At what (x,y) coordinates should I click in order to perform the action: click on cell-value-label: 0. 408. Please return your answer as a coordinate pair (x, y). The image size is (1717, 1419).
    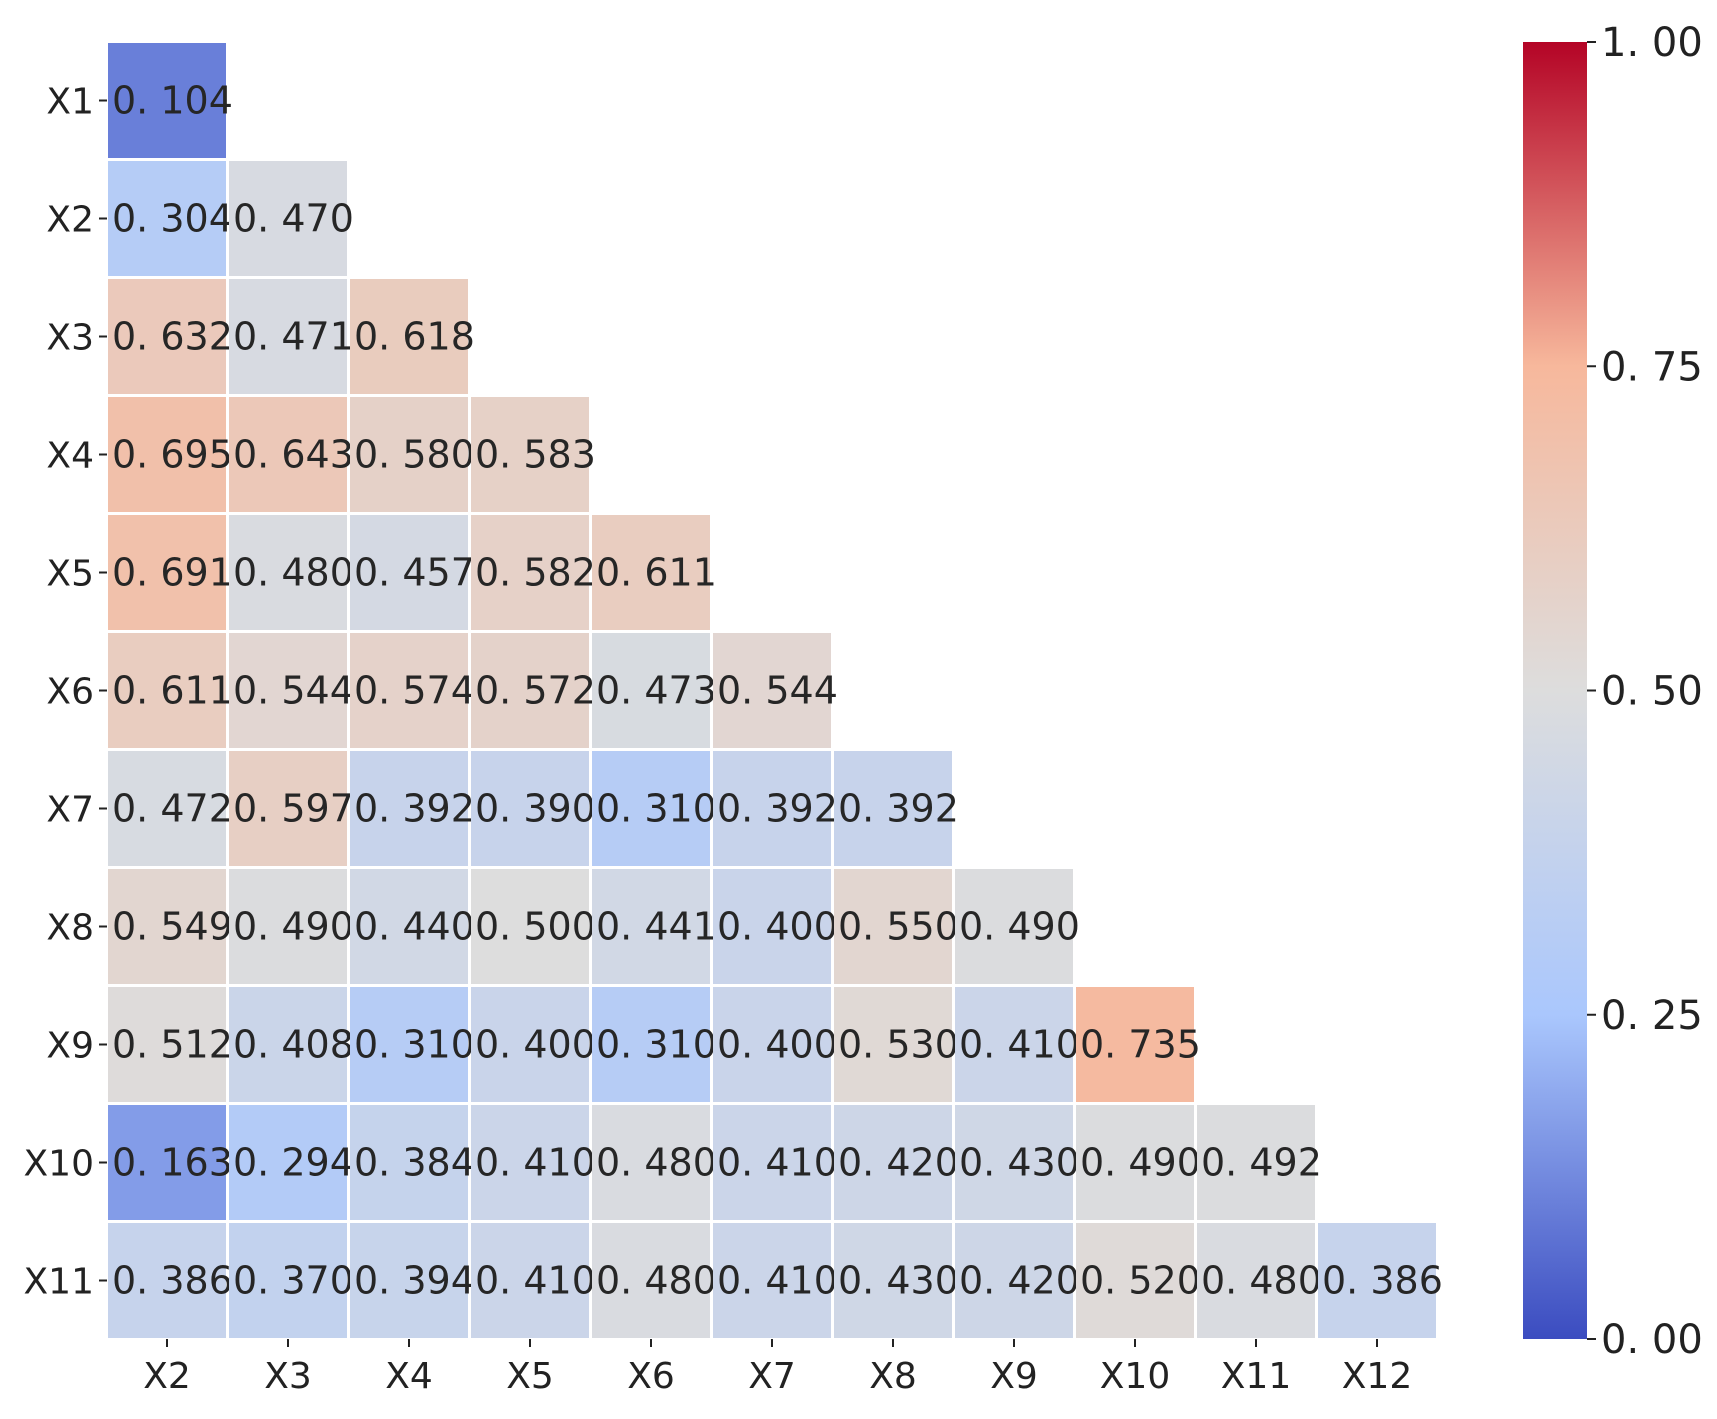
    Looking at the image, I should click on (293, 1045).